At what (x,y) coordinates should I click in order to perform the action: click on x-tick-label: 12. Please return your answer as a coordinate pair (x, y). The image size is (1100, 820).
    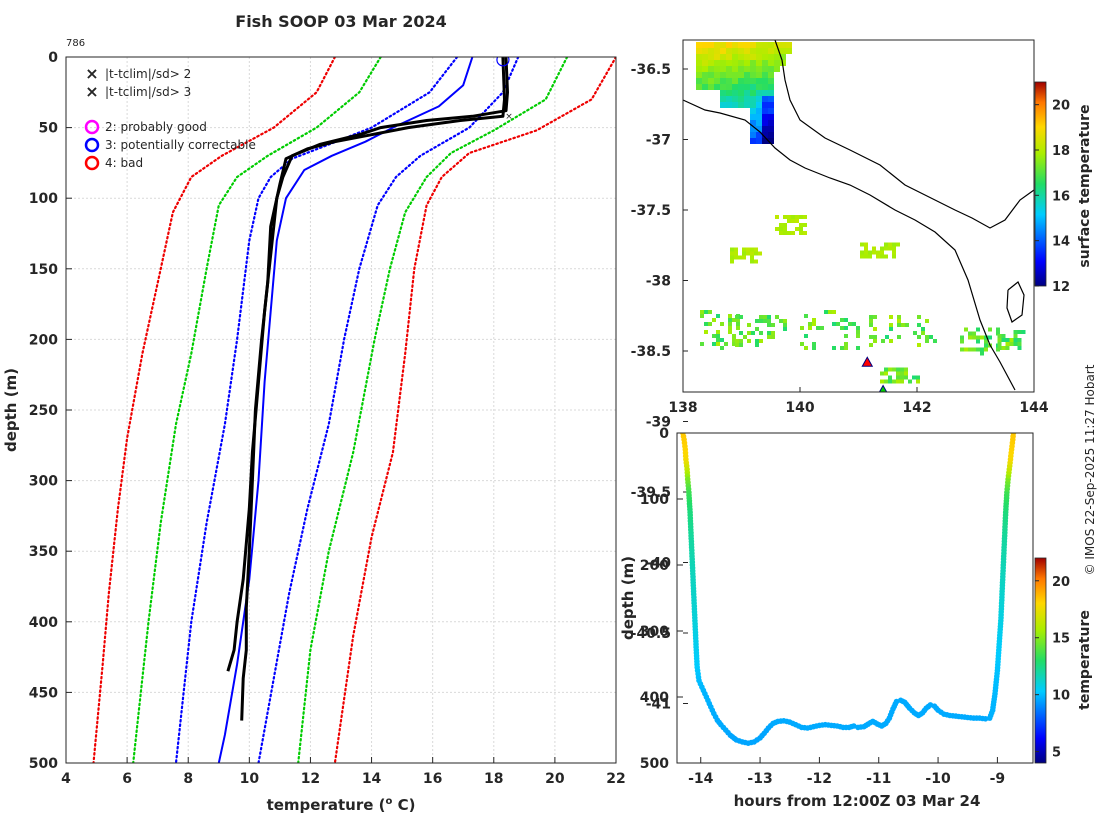
    Looking at the image, I should click on (310, 779).